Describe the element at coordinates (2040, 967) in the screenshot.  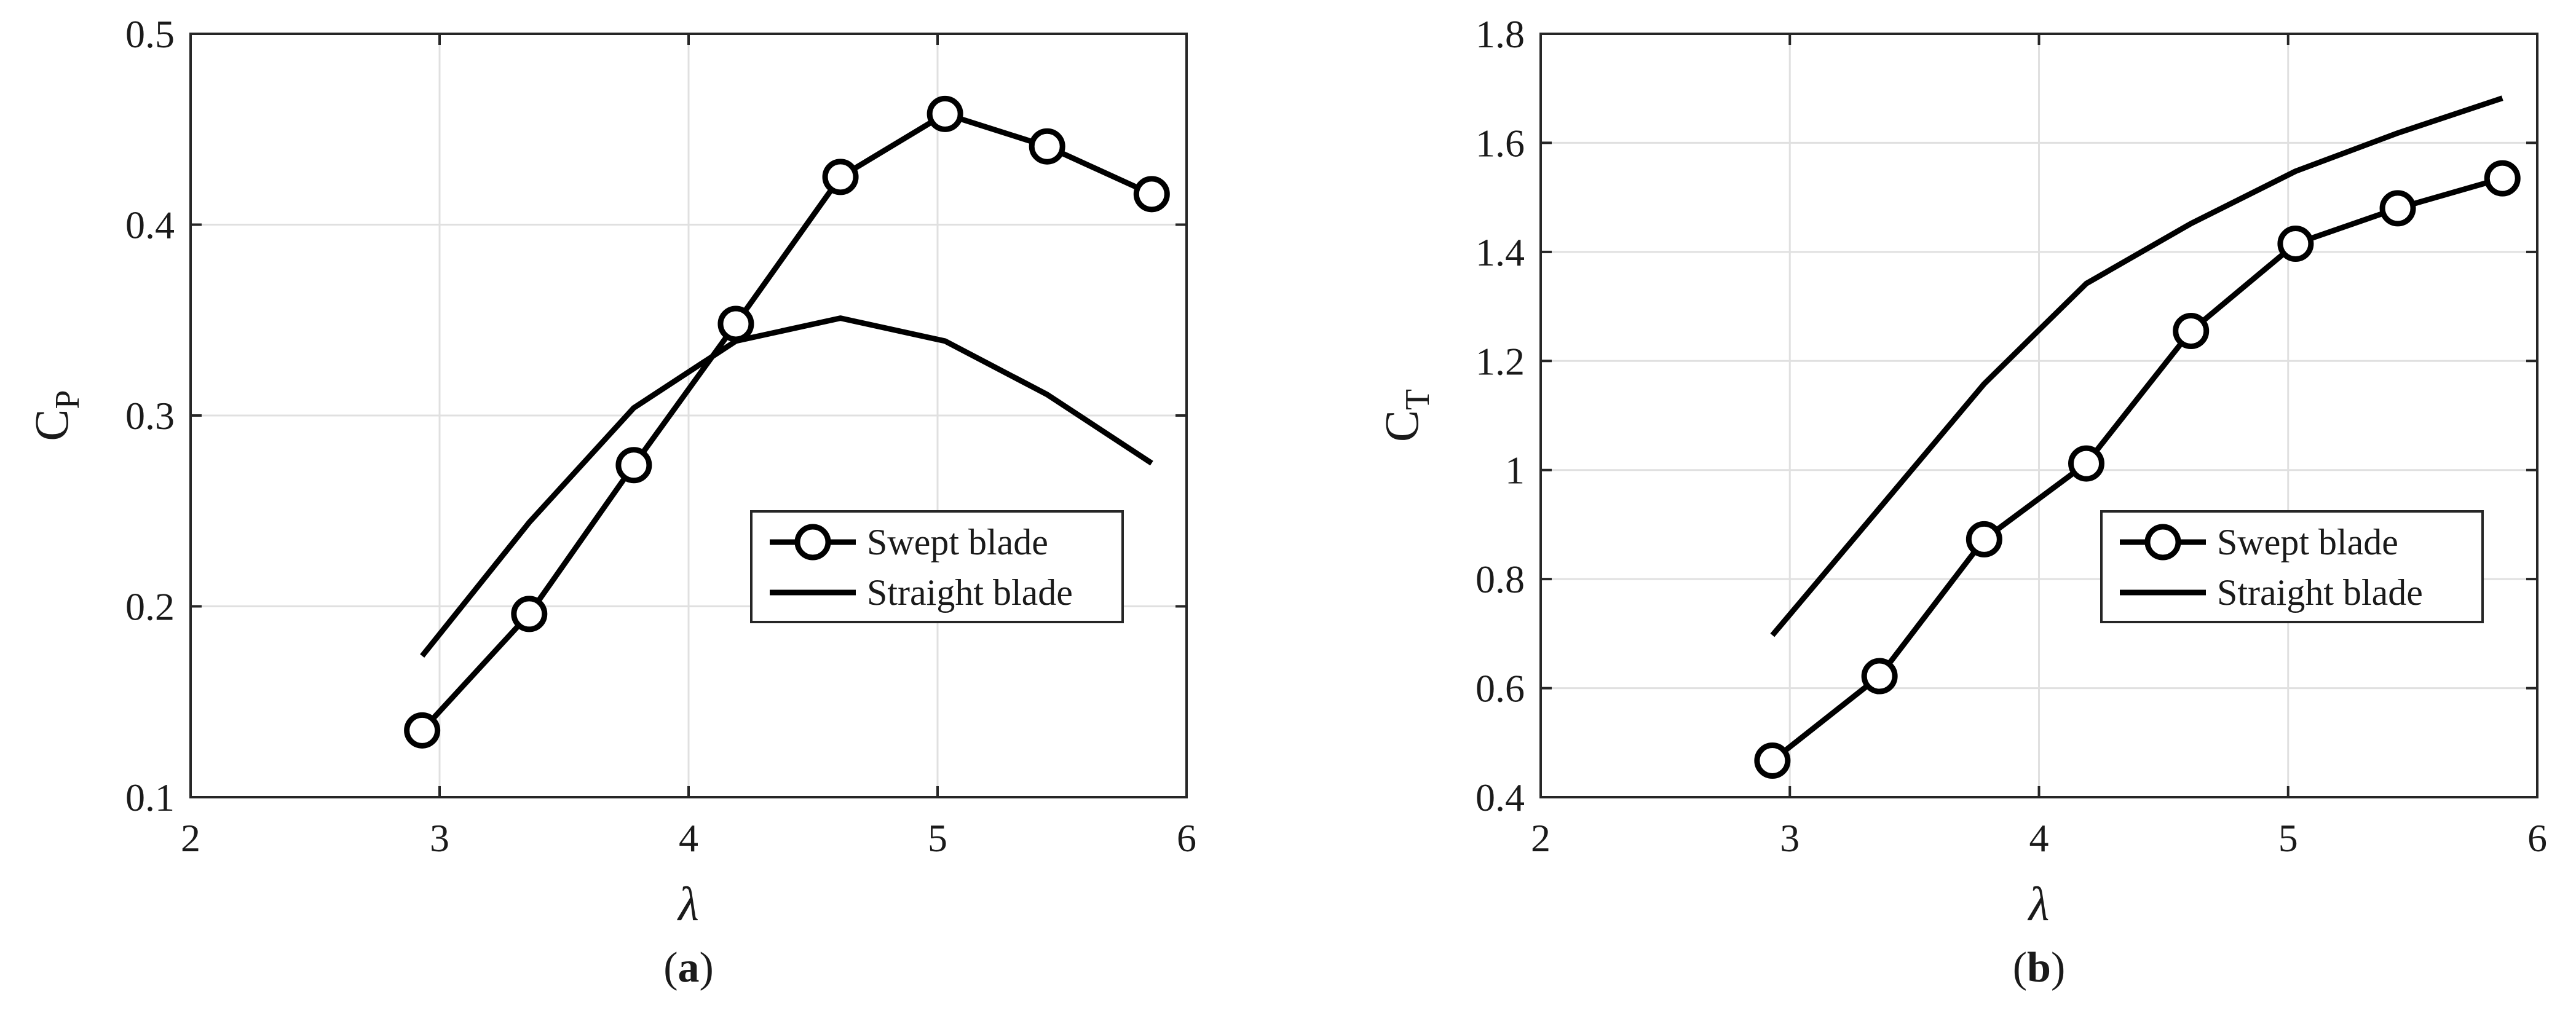
I see `panel-label: (b)` at that location.